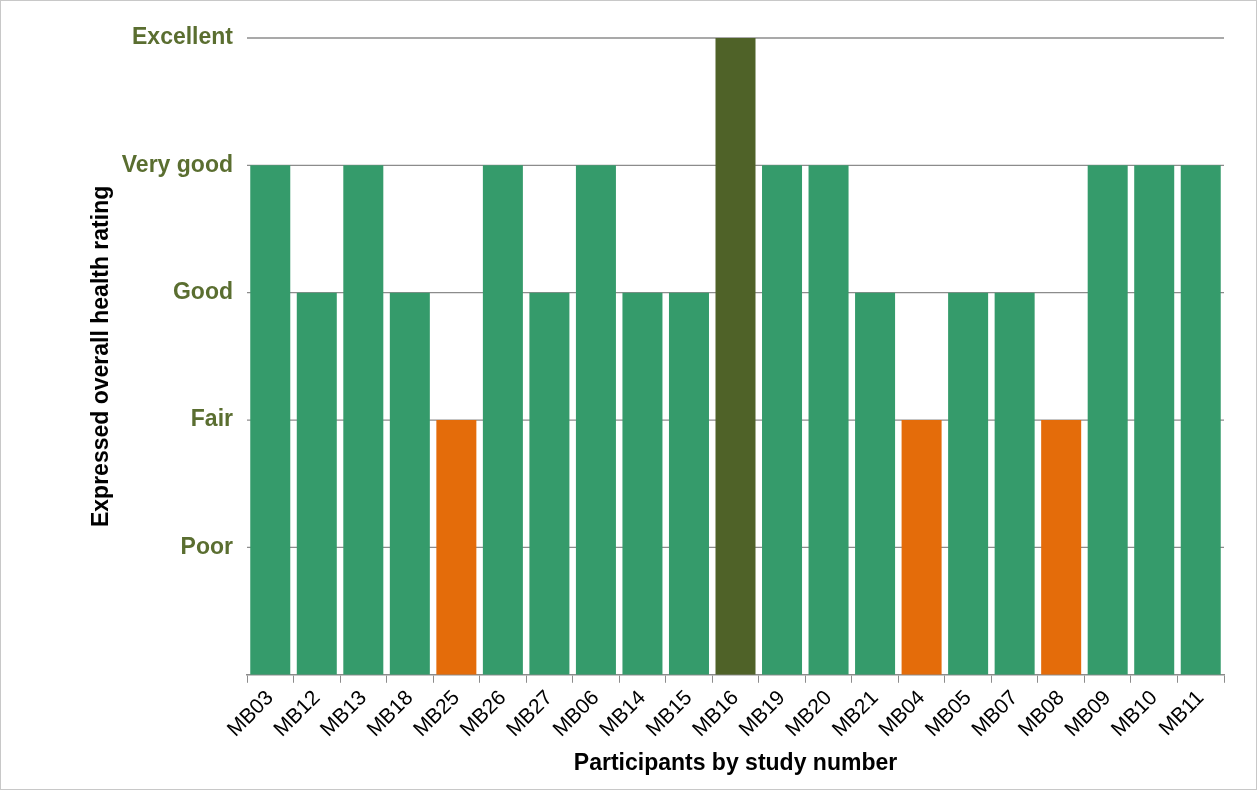  I want to click on ref-line-label: Fair, so click(212, 418).